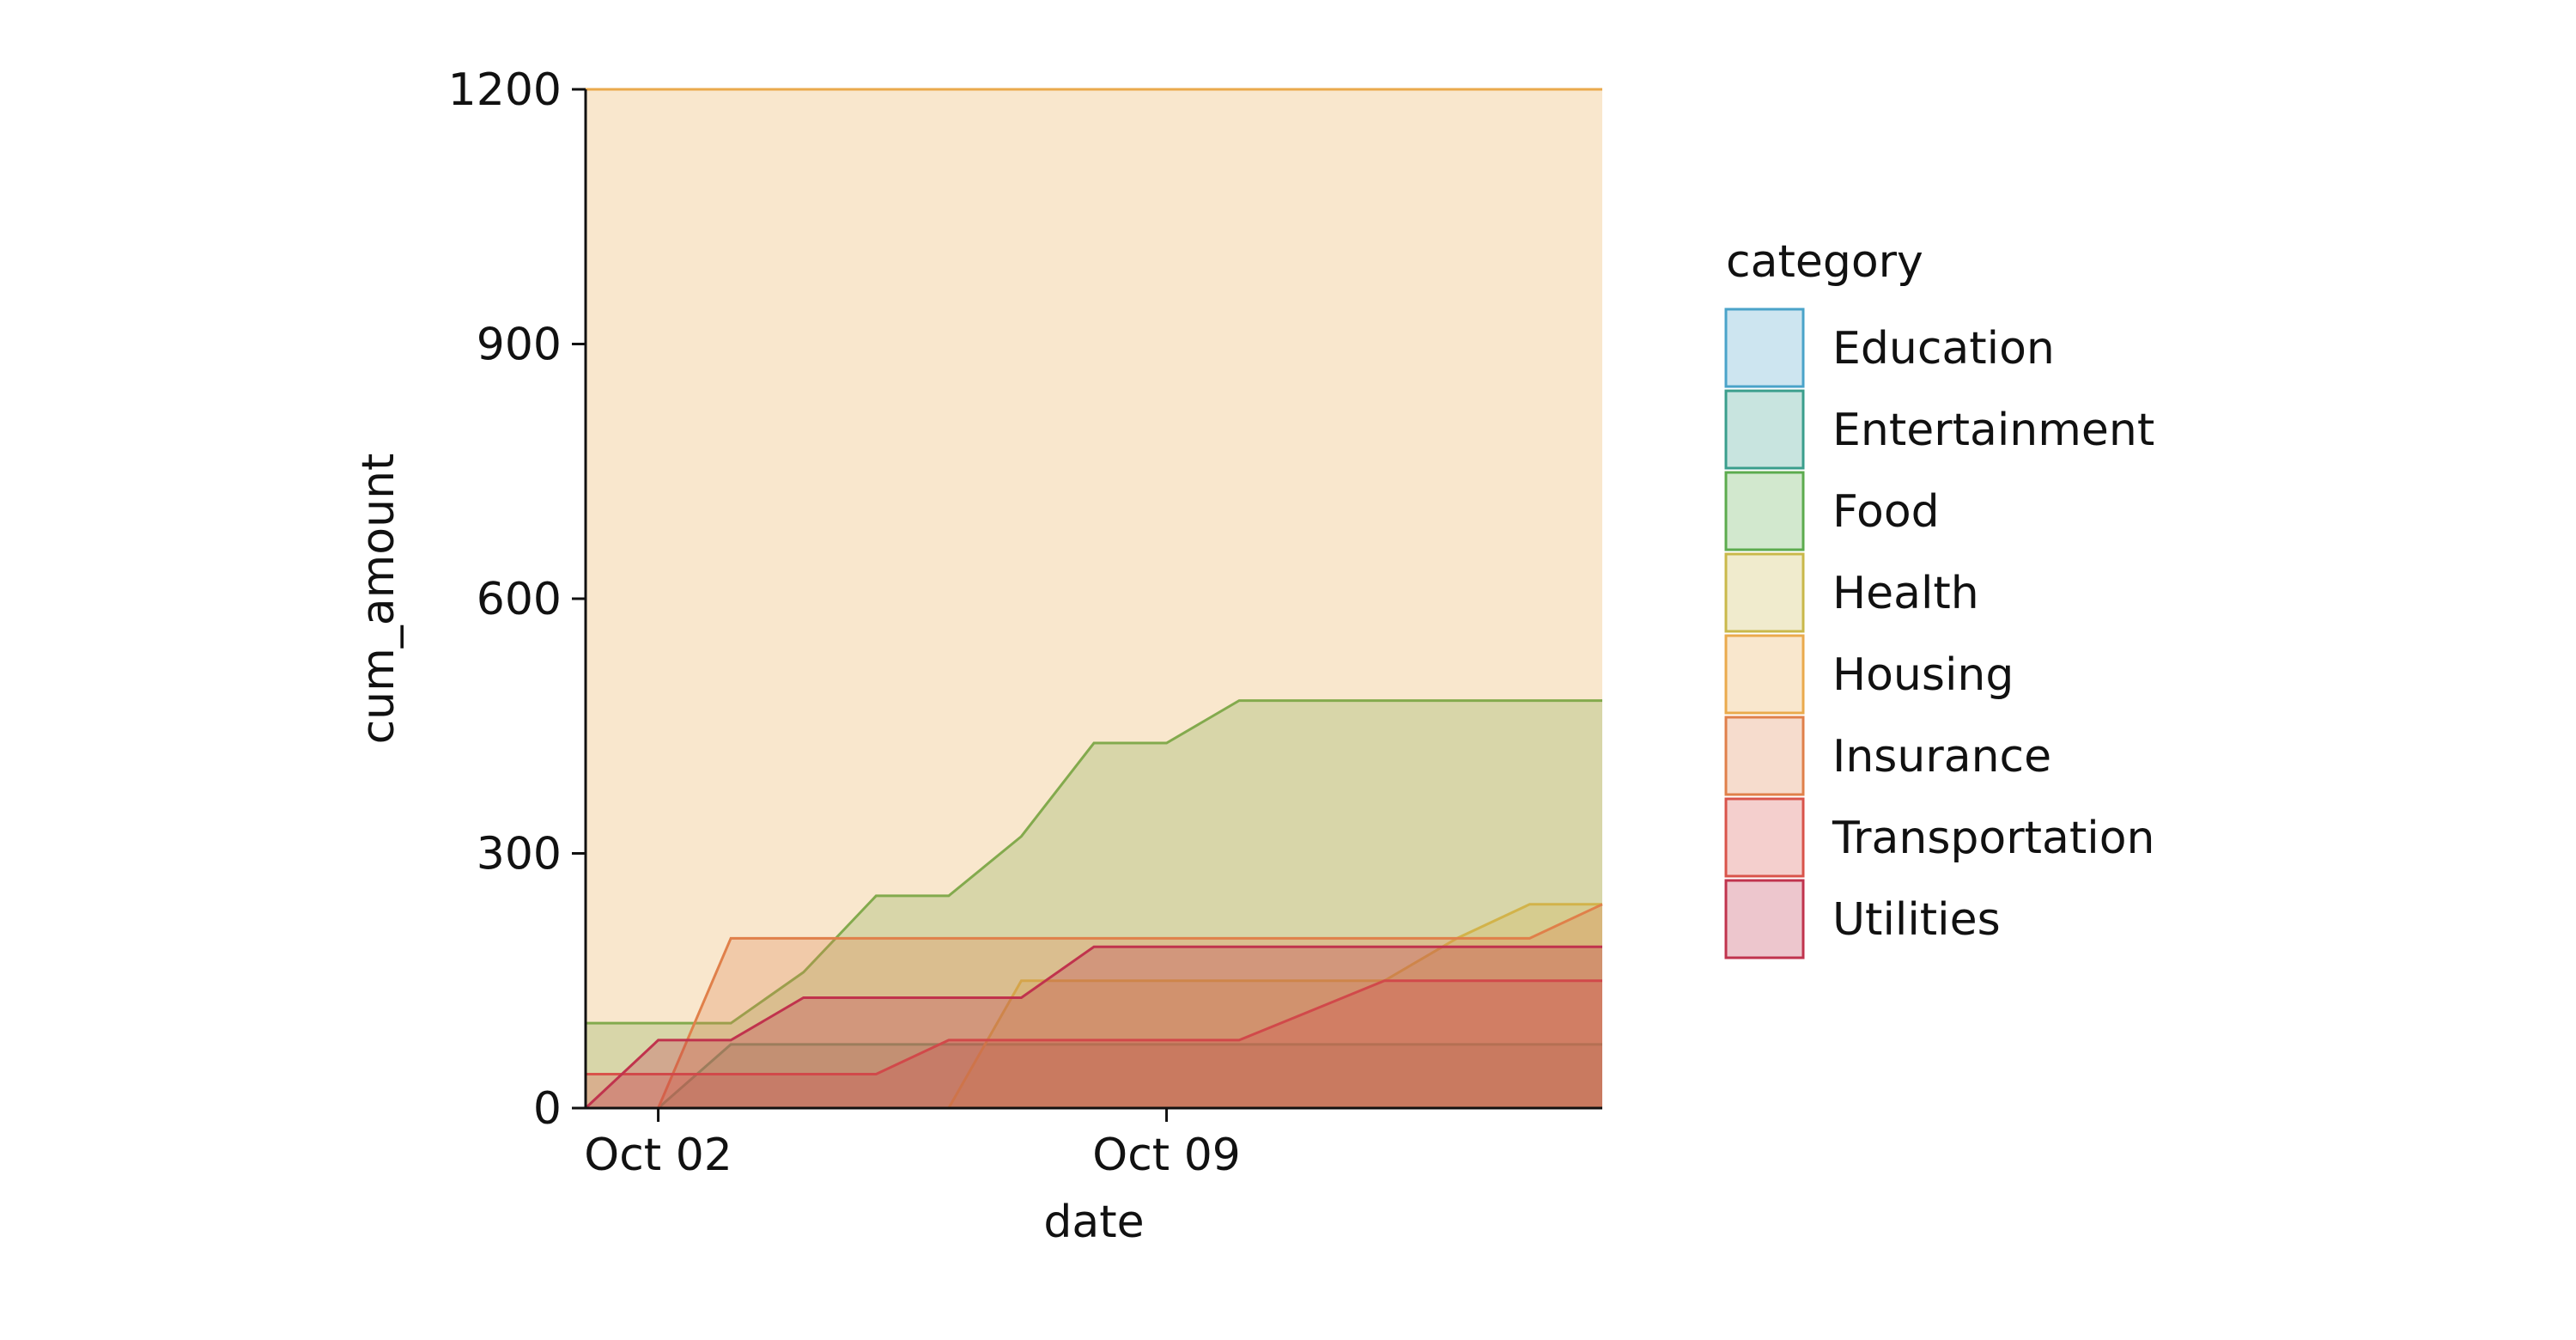 The image size is (2576, 1340). What do you see at coordinates (1923, 675) in the screenshot?
I see `legend-label: Housing` at bounding box center [1923, 675].